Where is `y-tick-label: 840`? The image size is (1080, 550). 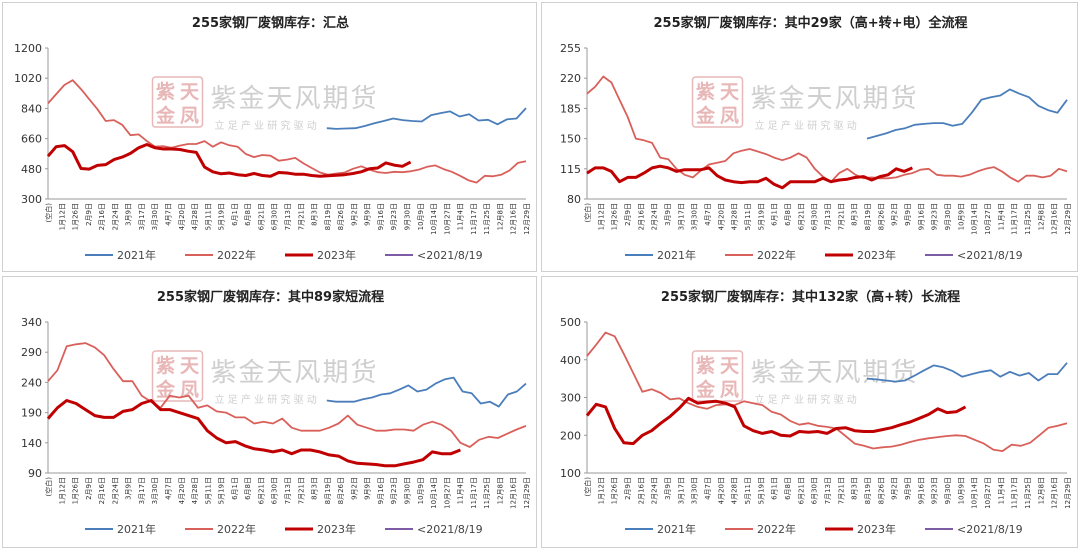 y-tick-label: 840 is located at coordinates (31, 108).